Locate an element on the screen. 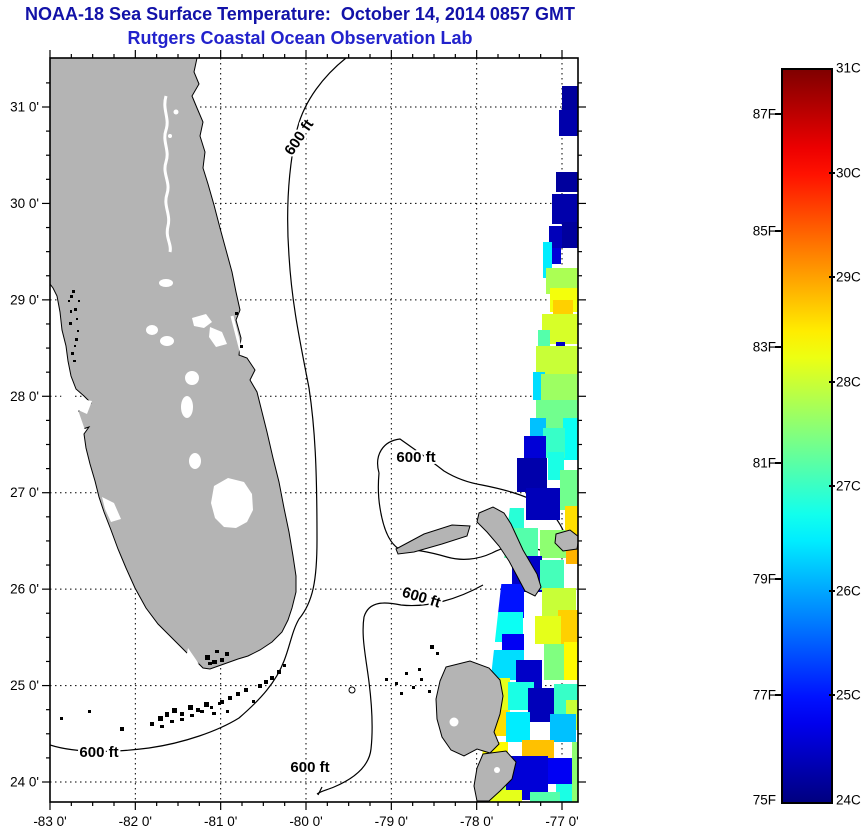 Image resolution: width=864 pixels, height=832 pixels. x-tick-label: -83 0' is located at coordinates (49, 821).